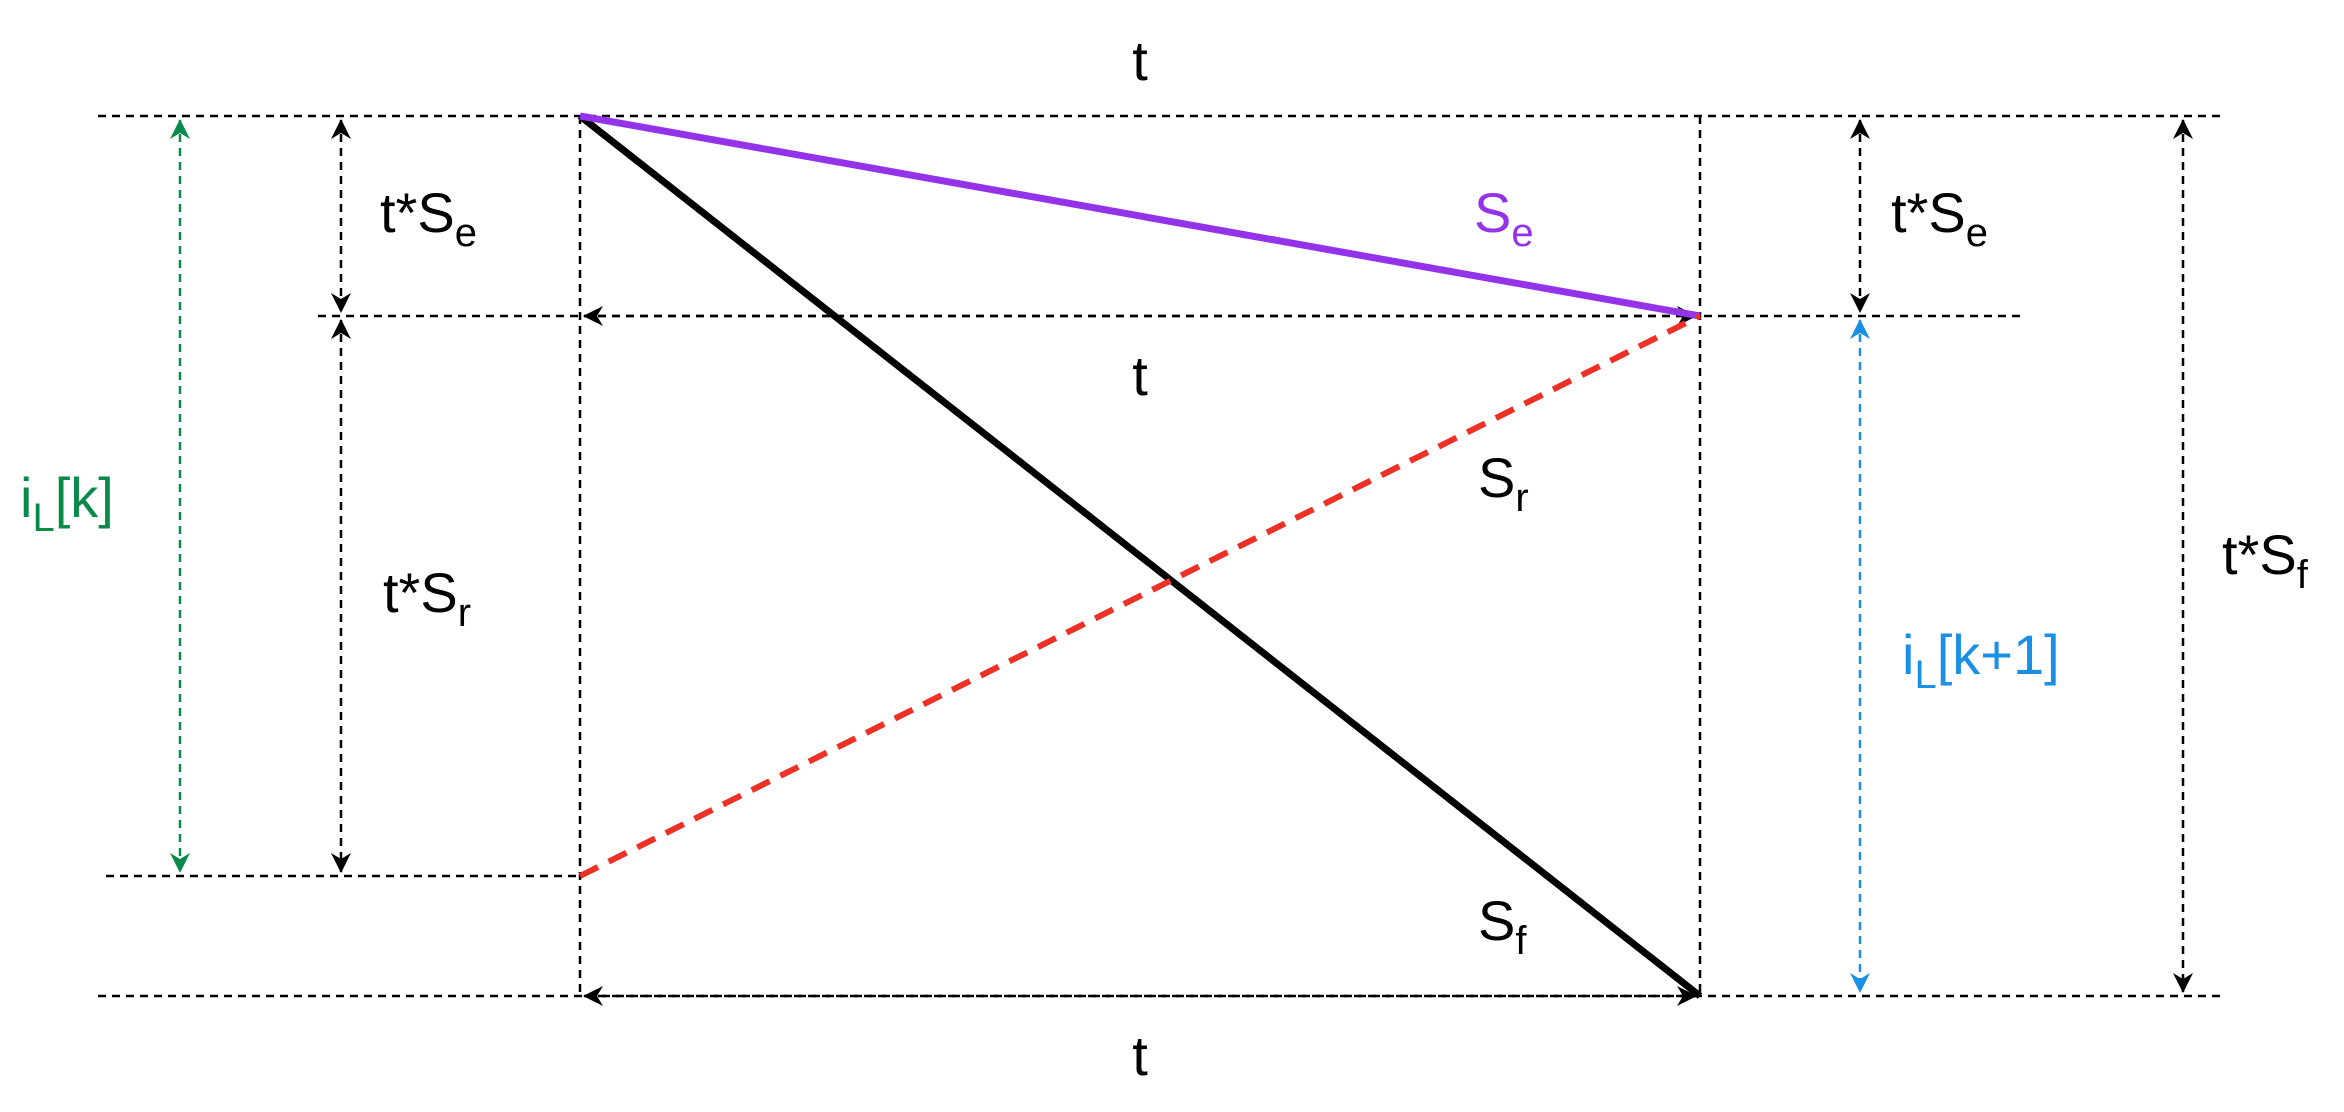  What do you see at coordinates (427, 598) in the screenshot?
I see `label-tSr-left: t*Sr` at bounding box center [427, 598].